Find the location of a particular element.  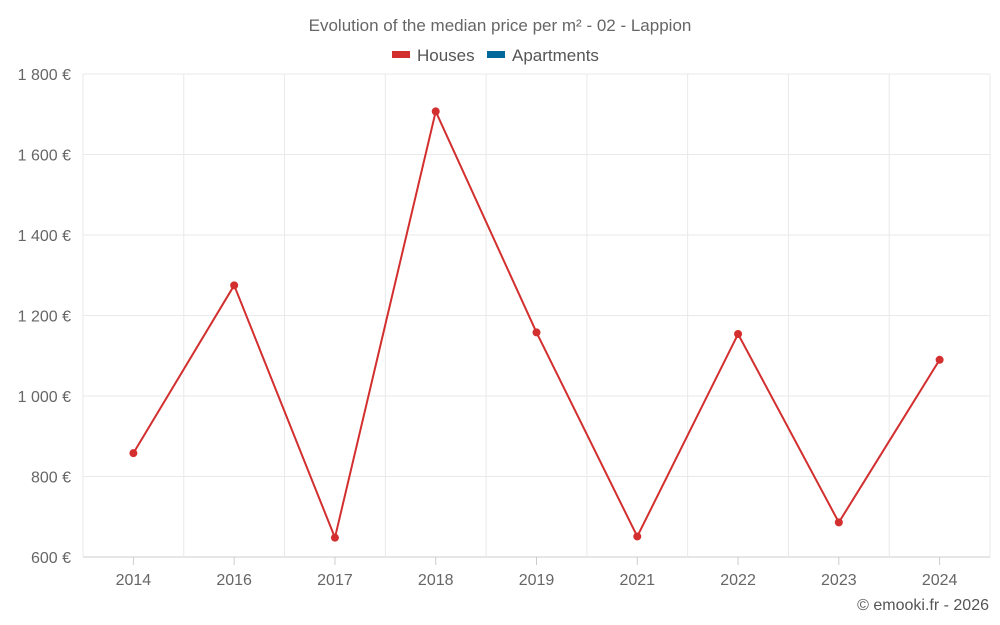

x-tick-label: 2024 is located at coordinates (940, 580).